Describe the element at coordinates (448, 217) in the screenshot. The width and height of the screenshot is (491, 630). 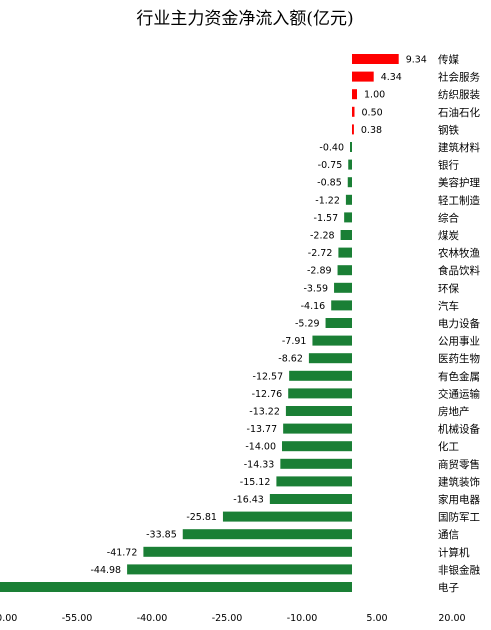
I see `category-label: 综合` at that location.